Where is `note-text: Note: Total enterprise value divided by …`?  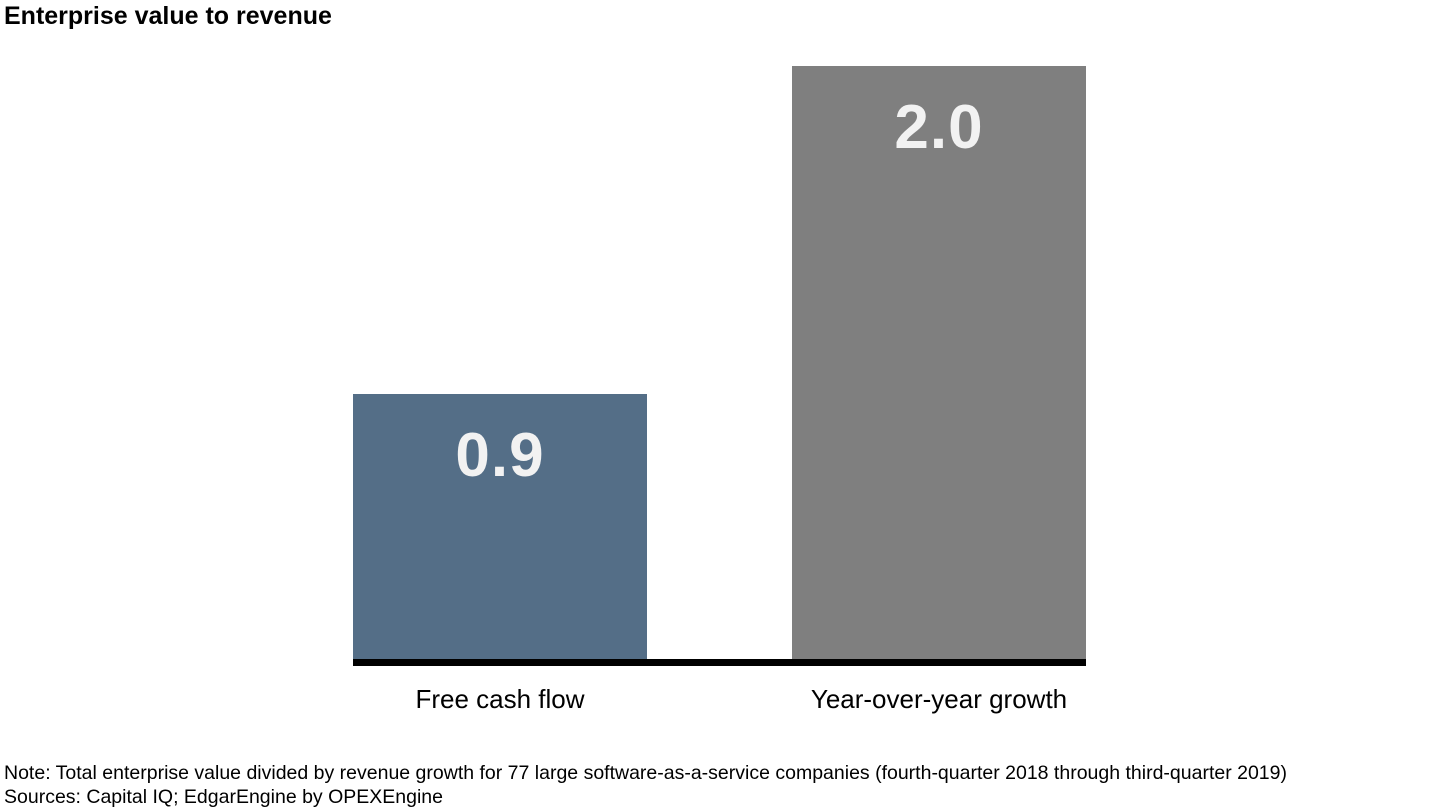
note-text: Note: Total enterprise value divided by … is located at coordinates (645, 773).